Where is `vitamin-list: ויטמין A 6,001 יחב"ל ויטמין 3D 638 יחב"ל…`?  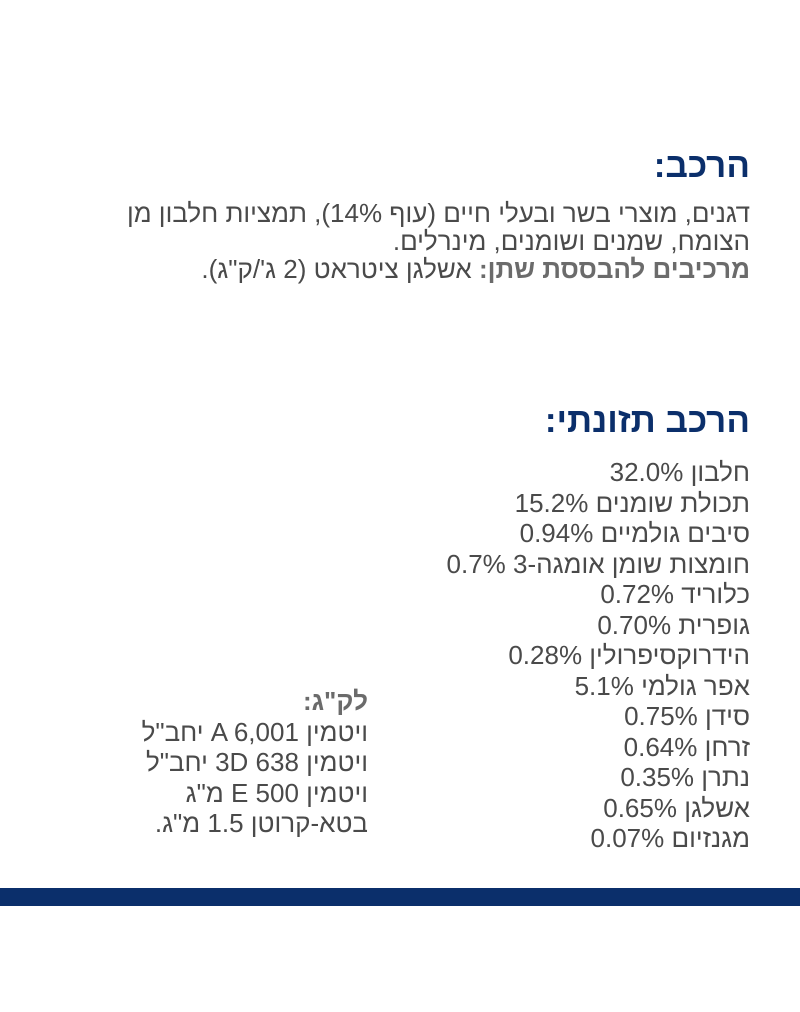 vitamin-list: ויטמין A 6,001 יחב"ל ויטמין 3D 638 יחב"ל… is located at coordinates (243, 778).